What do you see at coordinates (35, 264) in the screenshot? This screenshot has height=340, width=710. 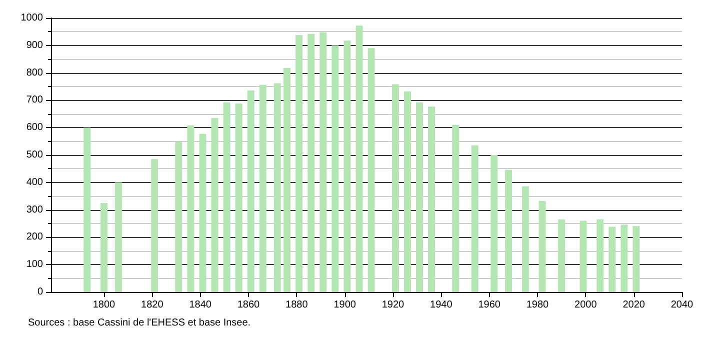 I see `y-tick-label: 100` at bounding box center [35, 264].